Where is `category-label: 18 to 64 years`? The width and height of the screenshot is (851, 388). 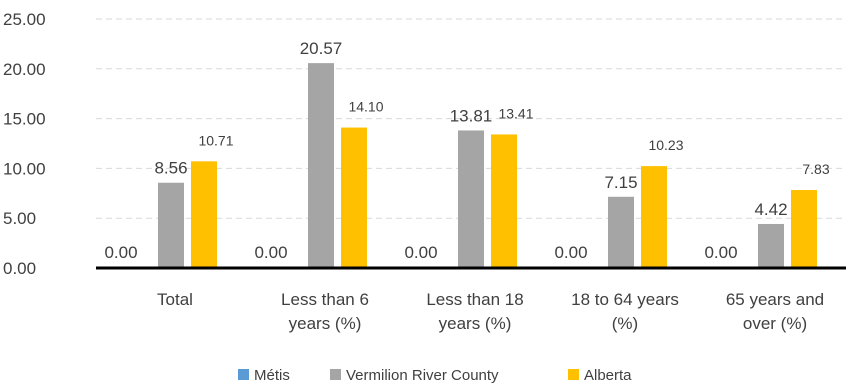
category-label: 18 to 64 years is located at coordinates (625, 299).